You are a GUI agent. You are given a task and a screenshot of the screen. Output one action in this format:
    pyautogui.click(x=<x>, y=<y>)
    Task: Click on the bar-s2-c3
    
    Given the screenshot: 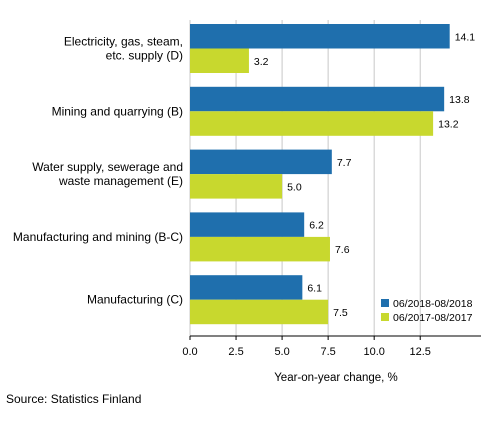 What is the action you would take?
    pyautogui.click(x=236, y=186)
    